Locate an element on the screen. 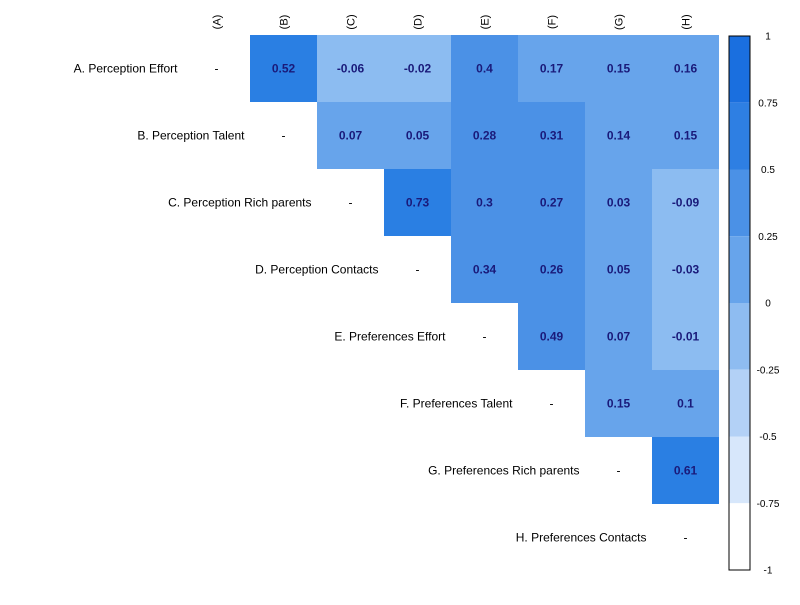 Image resolution: width=800 pixels, height=605 pixels. colorbar-tick-label: -0.25 is located at coordinates (768, 370).